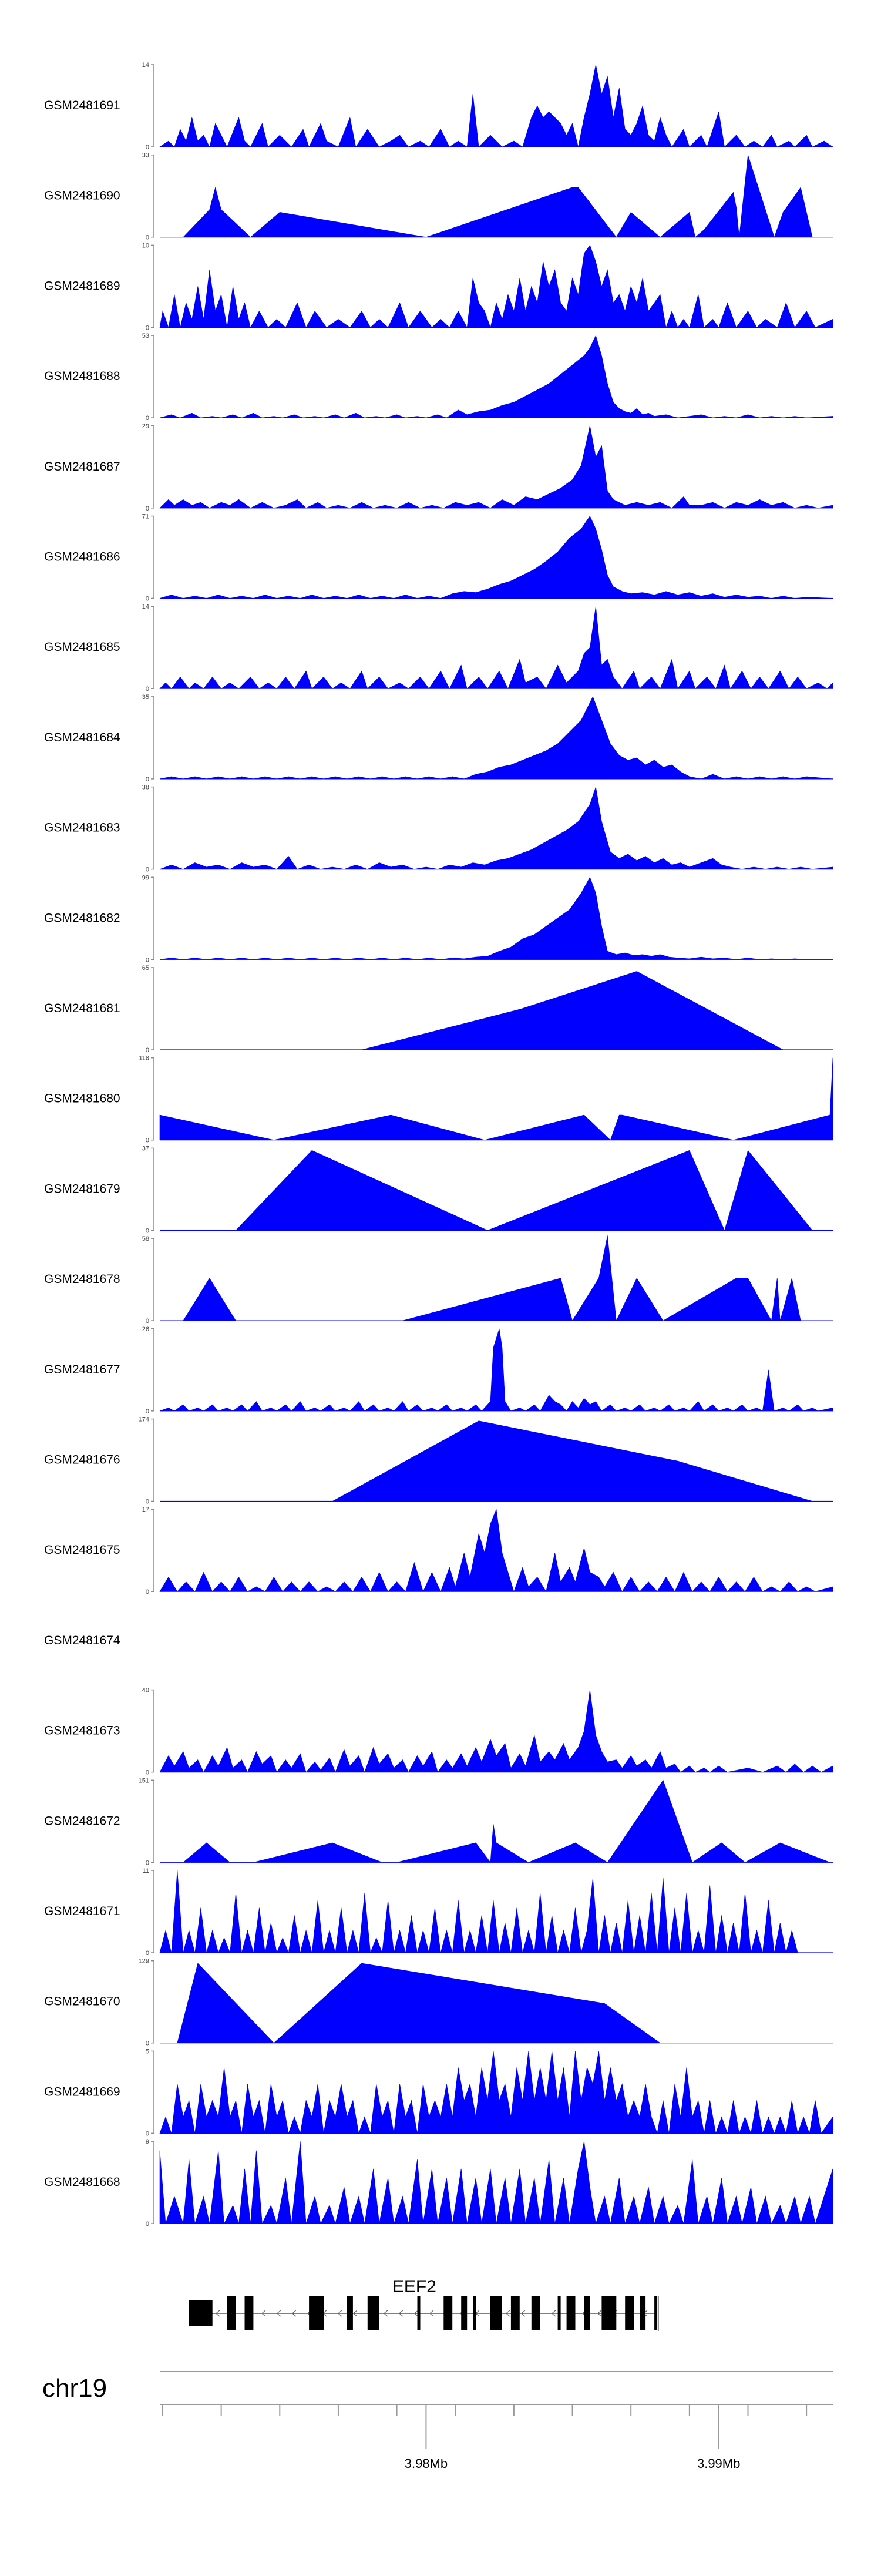 Image resolution: width=881 pixels, height=2576 pixels. What do you see at coordinates (82, 737) in the screenshot?
I see `track-label: GSM2481684` at bounding box center [82, 737].